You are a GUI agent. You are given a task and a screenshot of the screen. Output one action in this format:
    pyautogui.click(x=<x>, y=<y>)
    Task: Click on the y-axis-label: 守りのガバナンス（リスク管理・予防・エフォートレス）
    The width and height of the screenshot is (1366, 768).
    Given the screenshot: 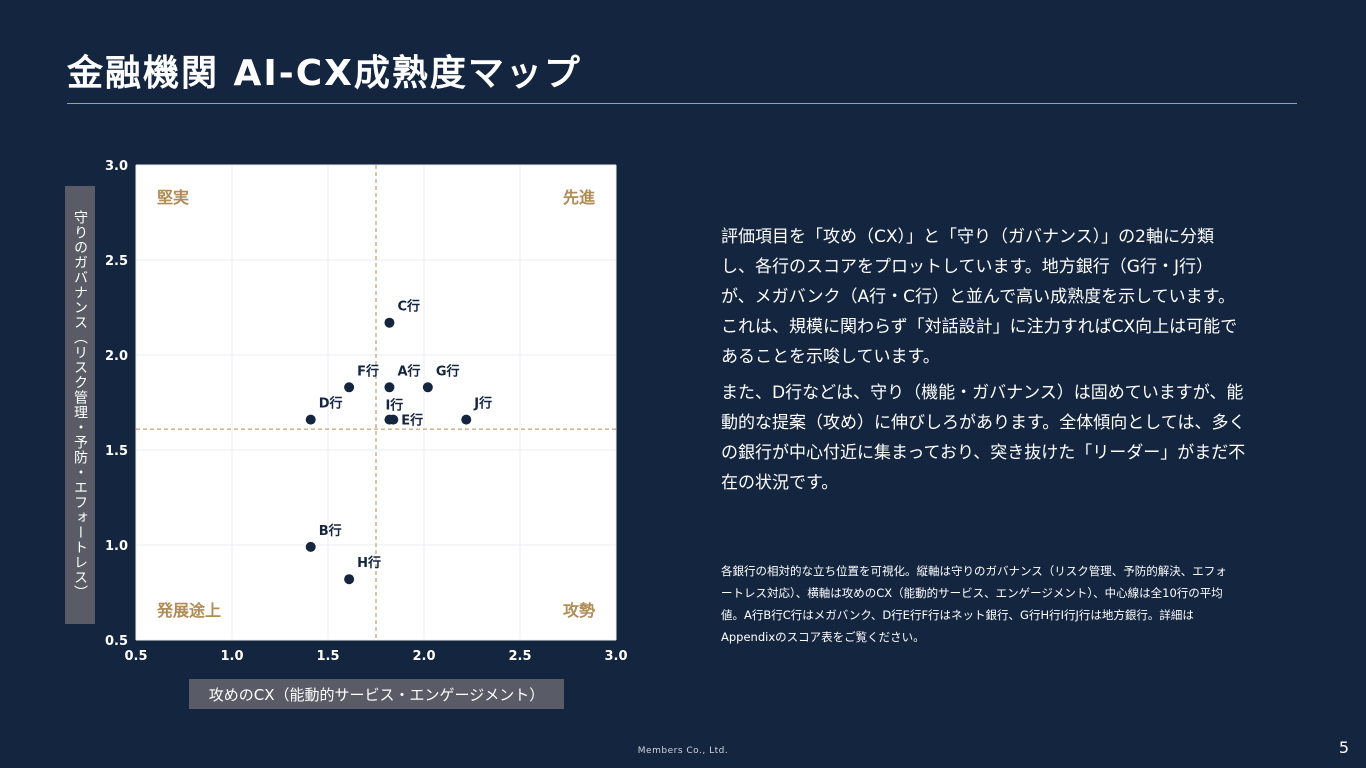 What is the action you would take?
    pyautogui.click(x=80, y=405)
    